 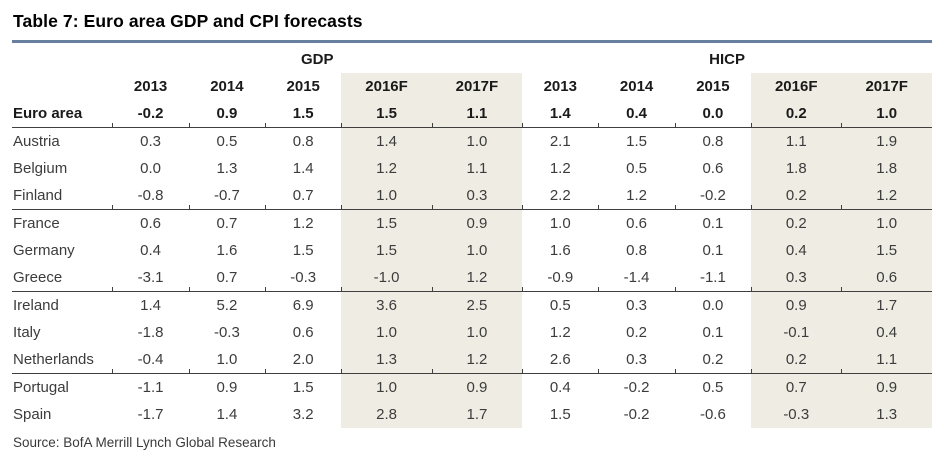 I want to click on row-label: Netherlands, so click(x=62, y=360).